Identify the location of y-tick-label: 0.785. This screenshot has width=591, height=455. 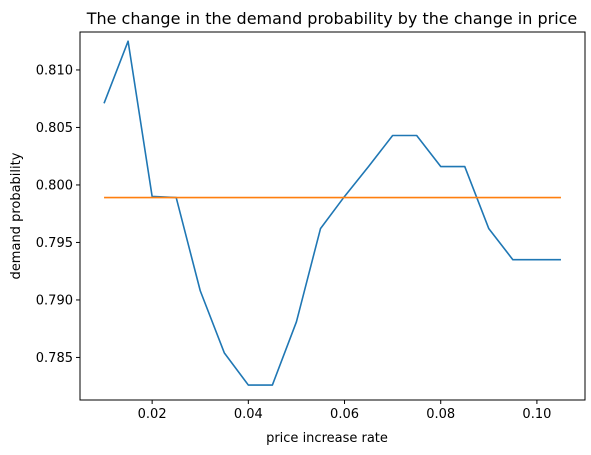
(54, 358).